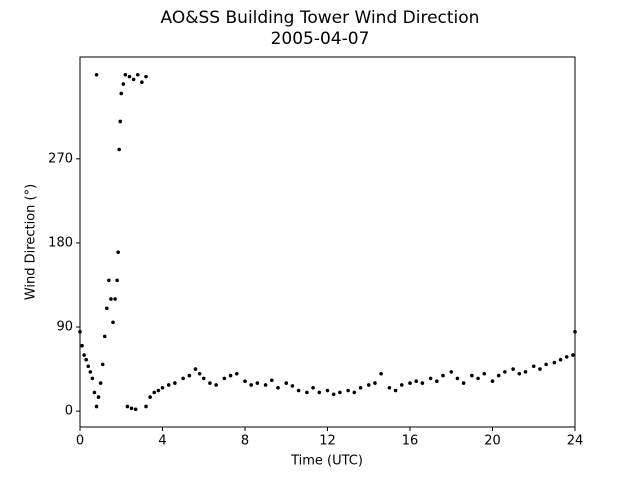 The width and height of the screenshot is (640, 480). I want to click on chart-title: AO&SS Building Tower Wind Direction, so click(320, 18).